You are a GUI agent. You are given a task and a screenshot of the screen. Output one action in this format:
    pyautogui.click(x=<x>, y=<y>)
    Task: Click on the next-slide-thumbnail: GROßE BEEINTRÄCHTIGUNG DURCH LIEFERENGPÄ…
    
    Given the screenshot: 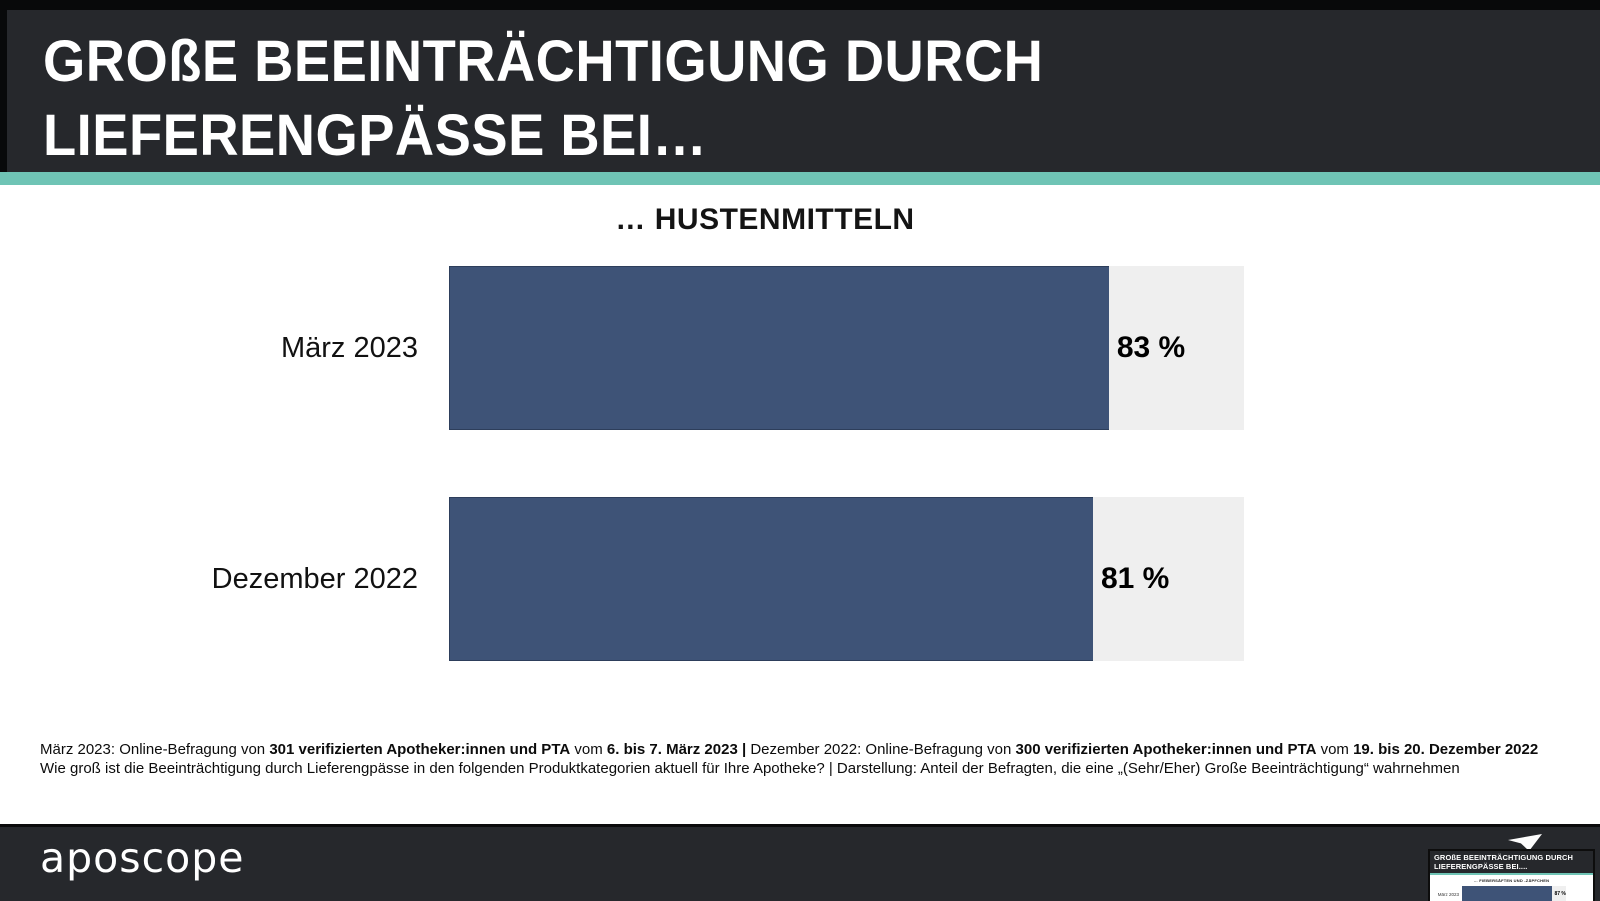 What is the action you would take?
    pyautogui.click(x=1511, y=875)
    